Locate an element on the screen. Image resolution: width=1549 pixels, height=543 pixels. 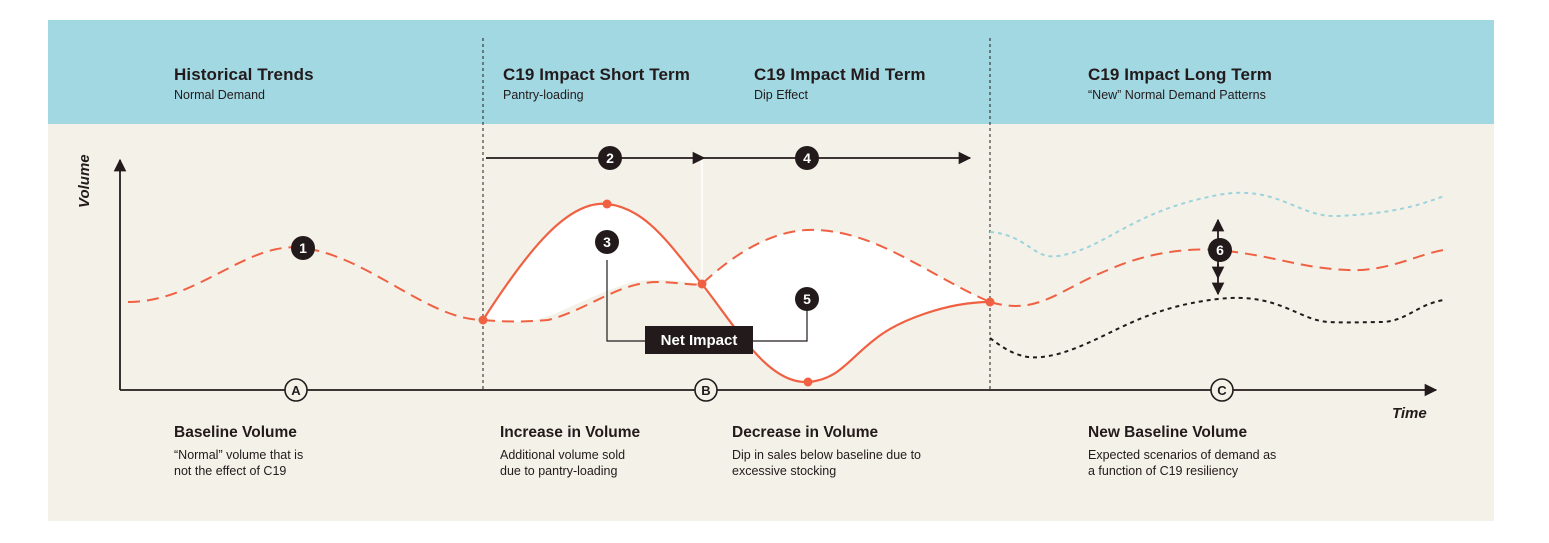
phase-title: C19 Impact Mid Term is located at coordinates (840, 74).